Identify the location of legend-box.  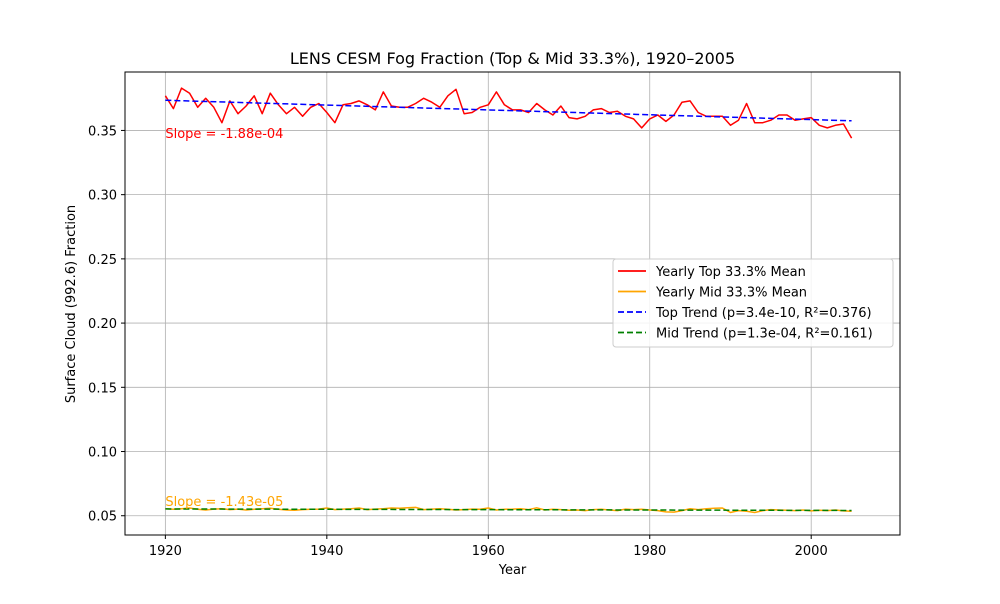
(753, 303).